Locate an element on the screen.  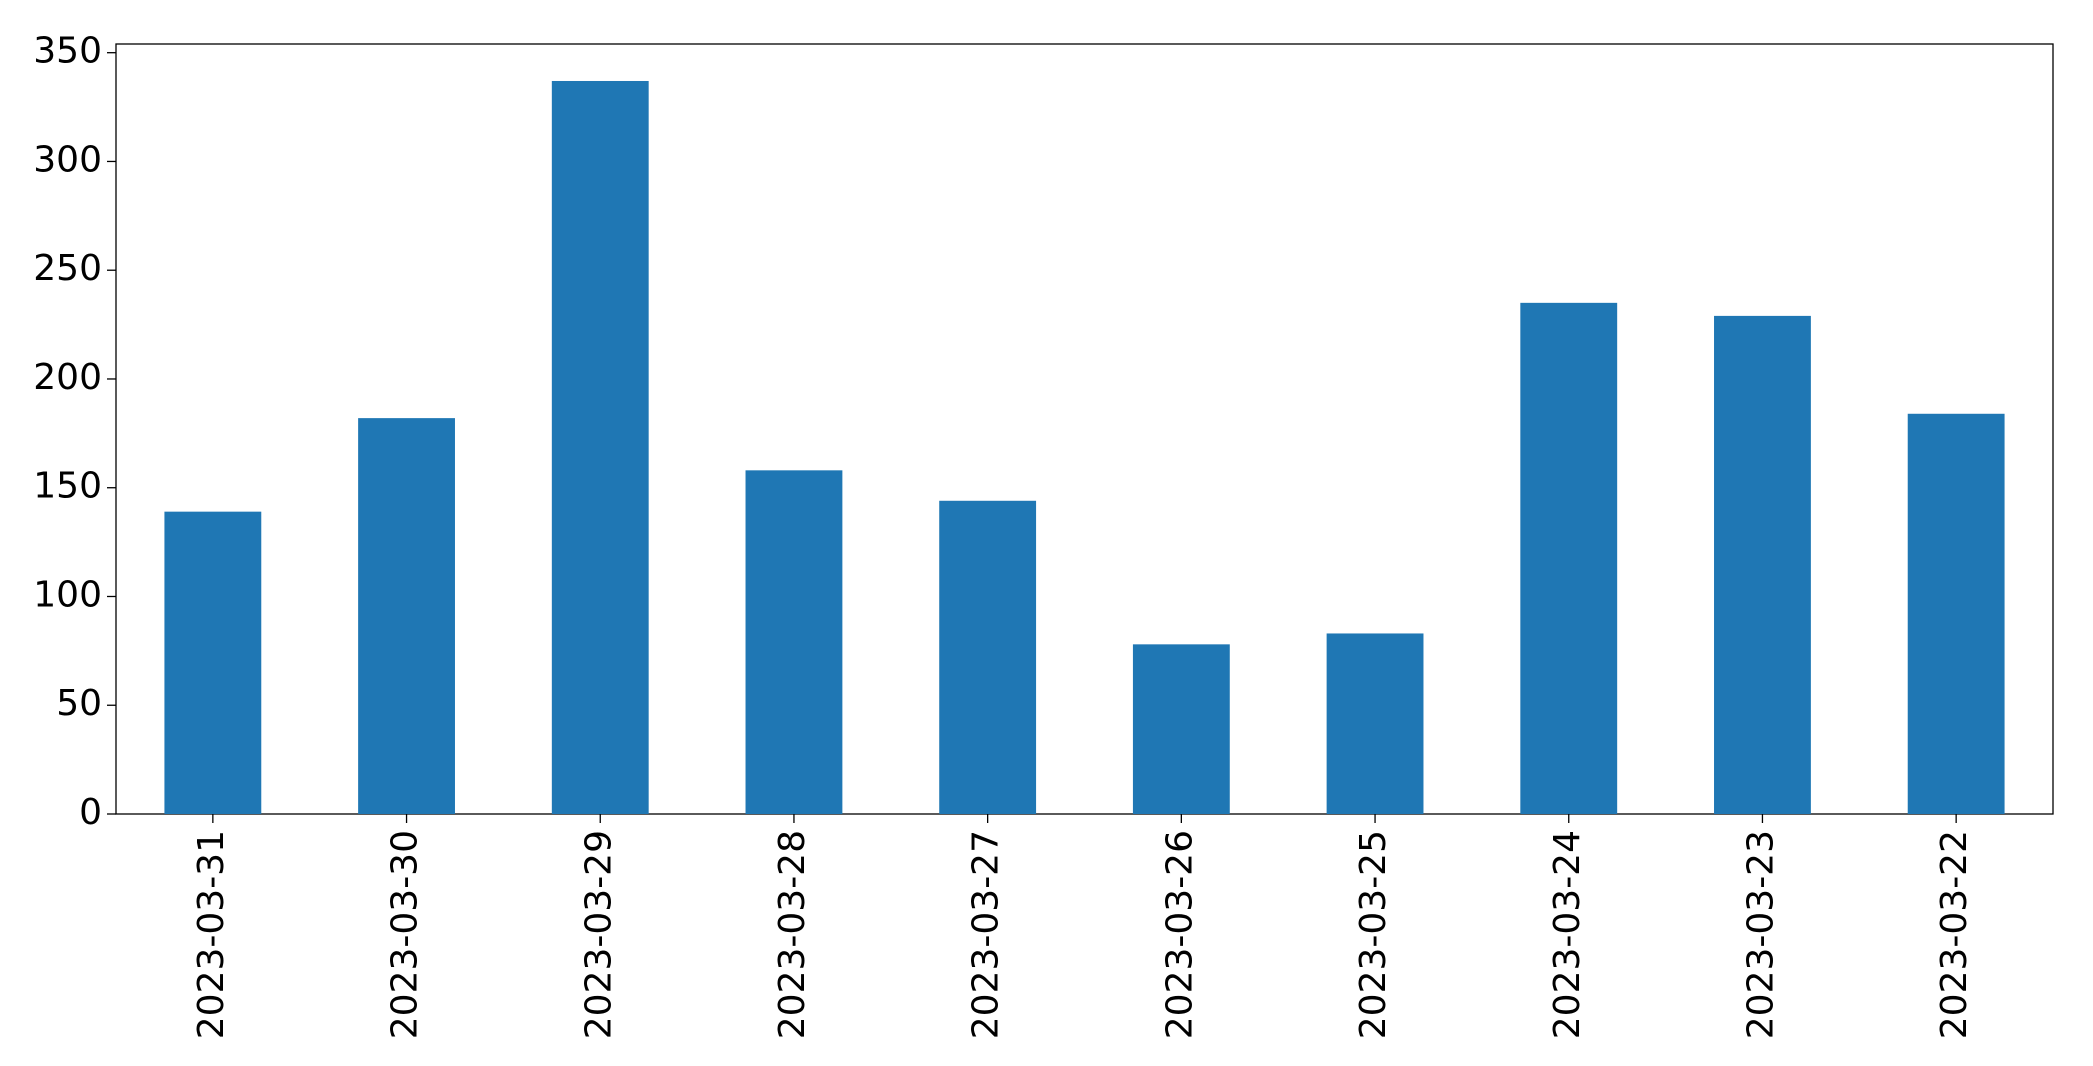
x-tick-label: 2023-03-25 is located at coordinates (1373, 934).